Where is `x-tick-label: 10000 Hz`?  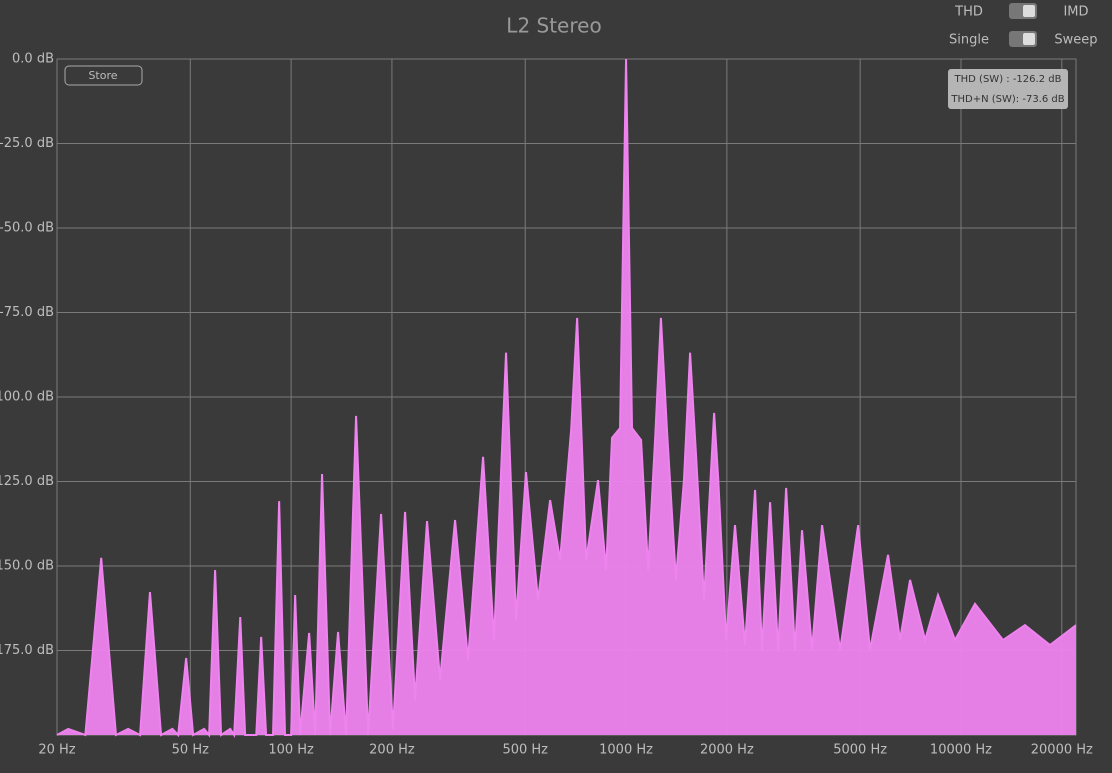
x-tick-label: 10000 Hz is located at coordinates (961, 750).